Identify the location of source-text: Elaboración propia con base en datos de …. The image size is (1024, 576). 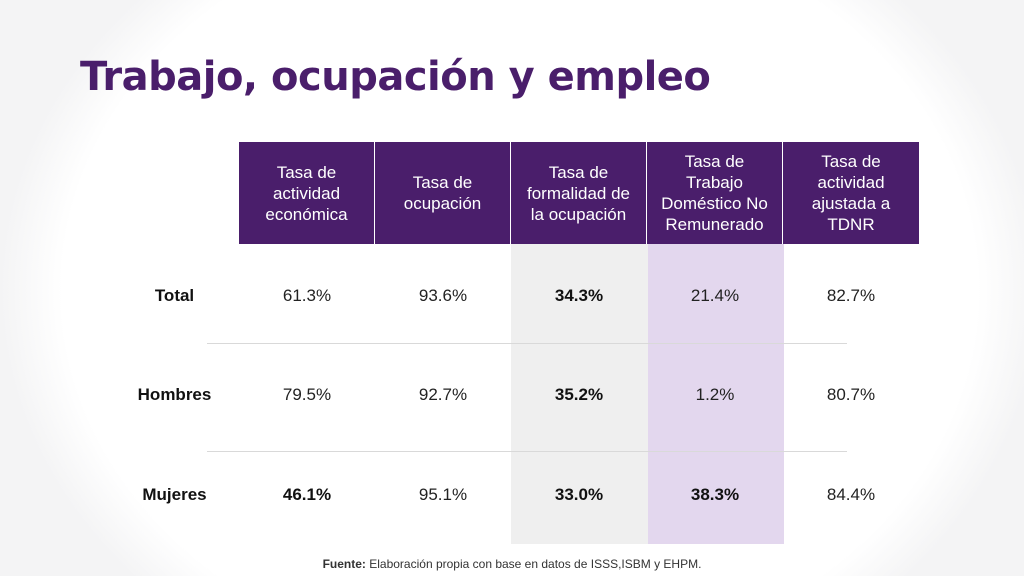
(533, 564).